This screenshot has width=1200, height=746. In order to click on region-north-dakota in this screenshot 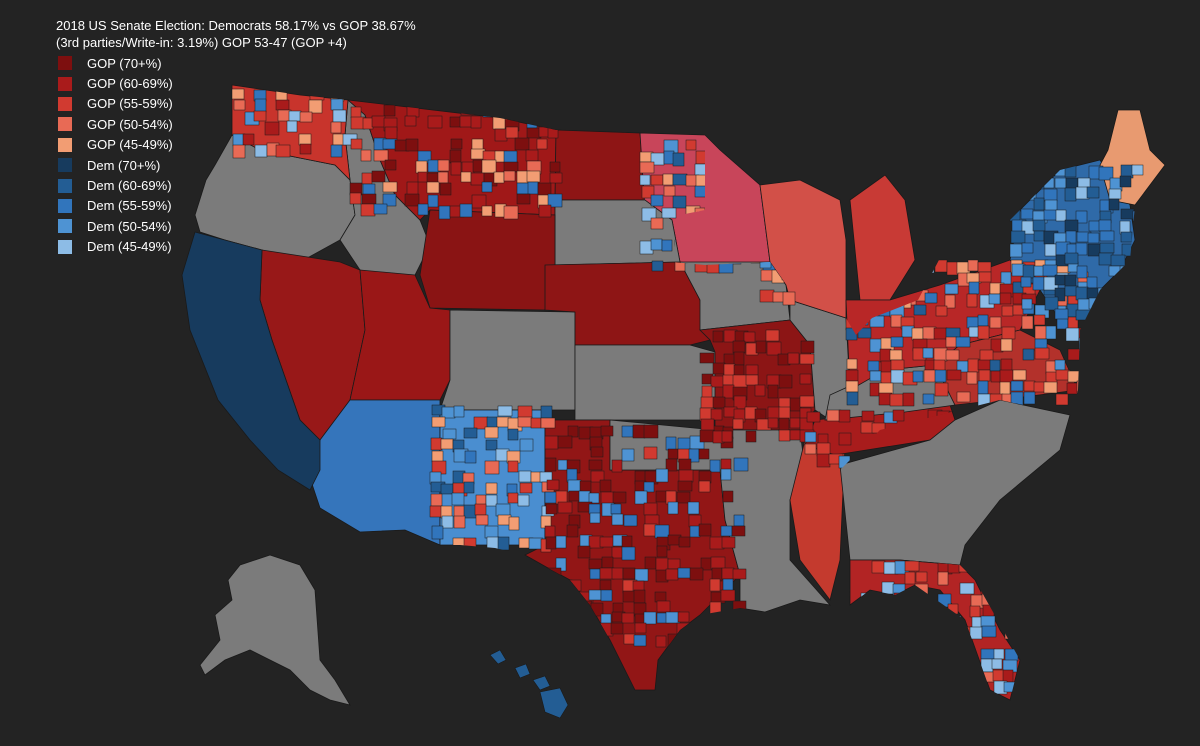, I will do `click(600, 165)`.